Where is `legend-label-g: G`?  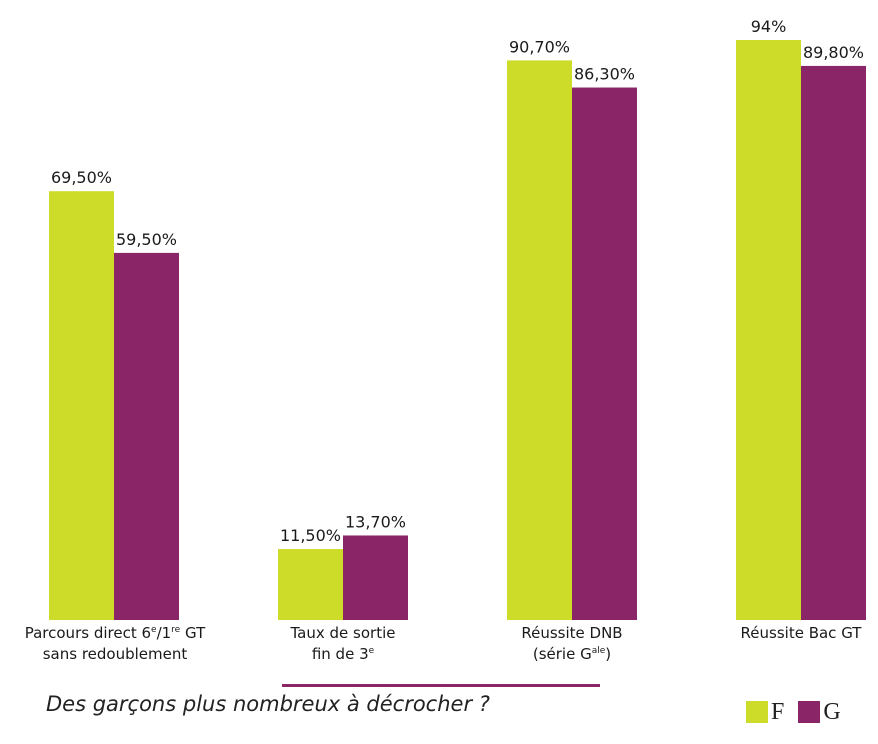 legend-label-g: G is located at coordinates (832, 712).